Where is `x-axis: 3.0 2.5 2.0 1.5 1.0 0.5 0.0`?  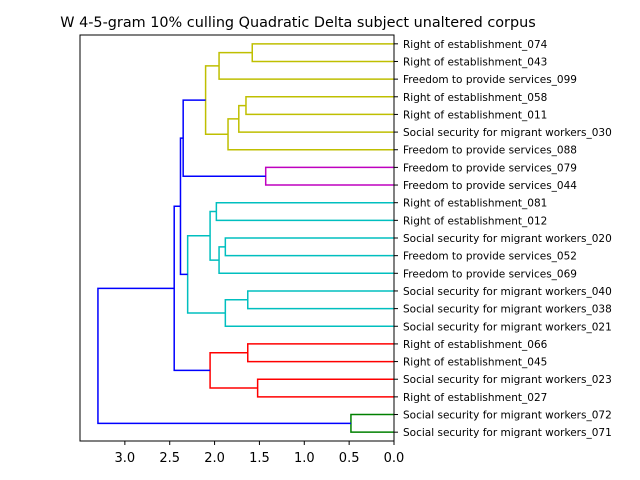
x-axis: 3.0 2.5 2.0 1.5 1.0 0.5 0.0 is located at coordinates (260, 453).